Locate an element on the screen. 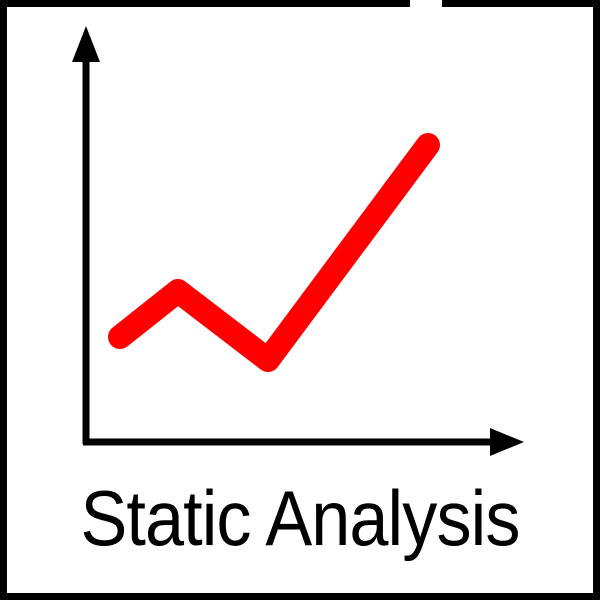  frame-notch is located at coordinates (426, 3).